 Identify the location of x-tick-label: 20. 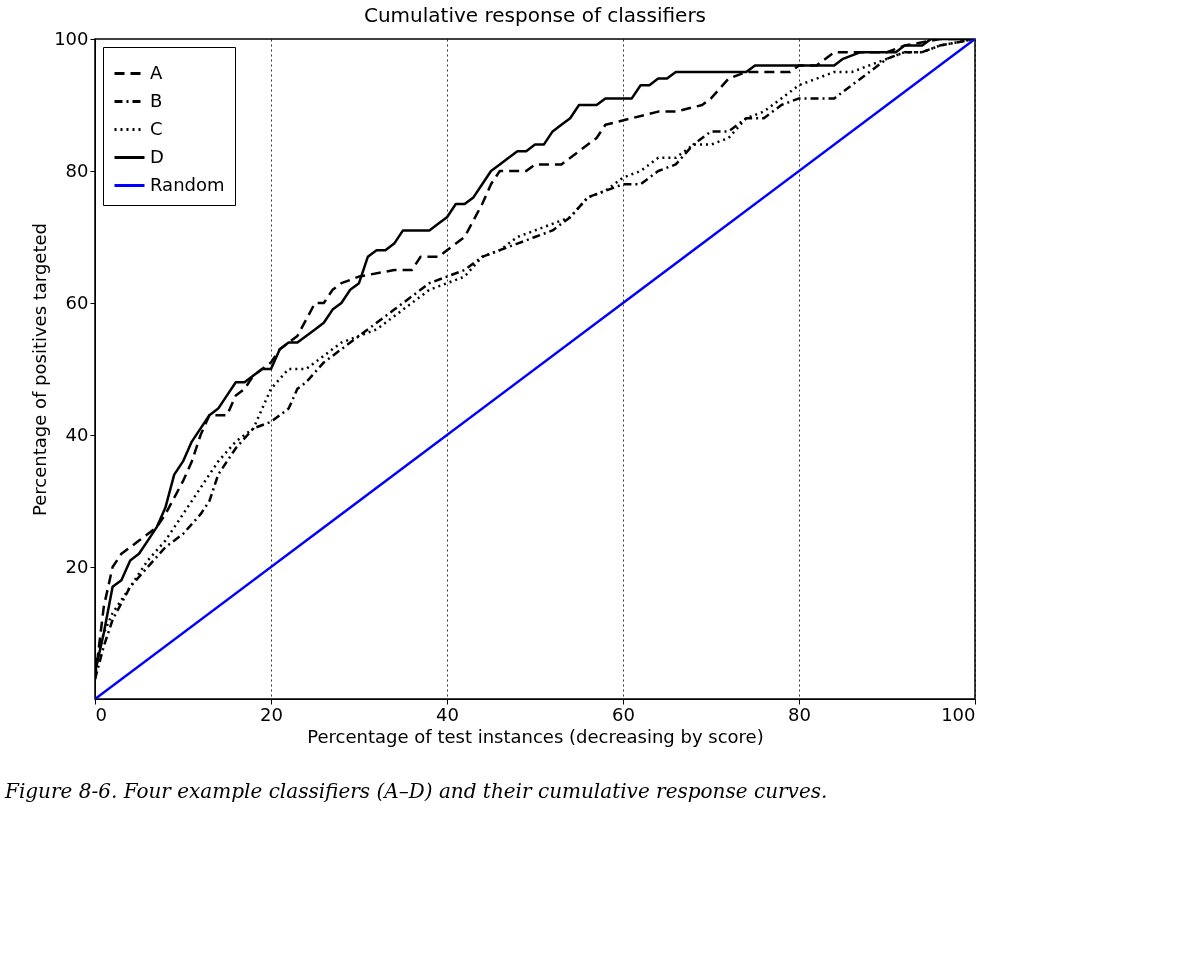
(271, 714).